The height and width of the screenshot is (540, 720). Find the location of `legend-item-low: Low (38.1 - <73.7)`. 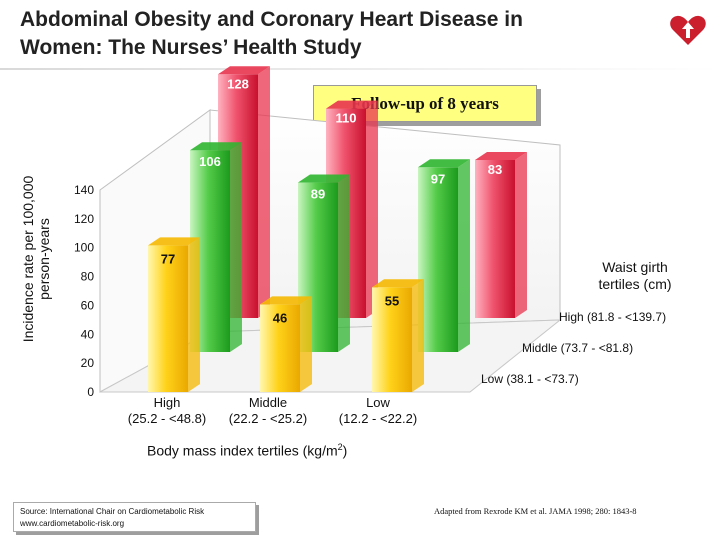

legend-item-low: Low (38.1 - <73.7) is located at coordinates (530, 379).